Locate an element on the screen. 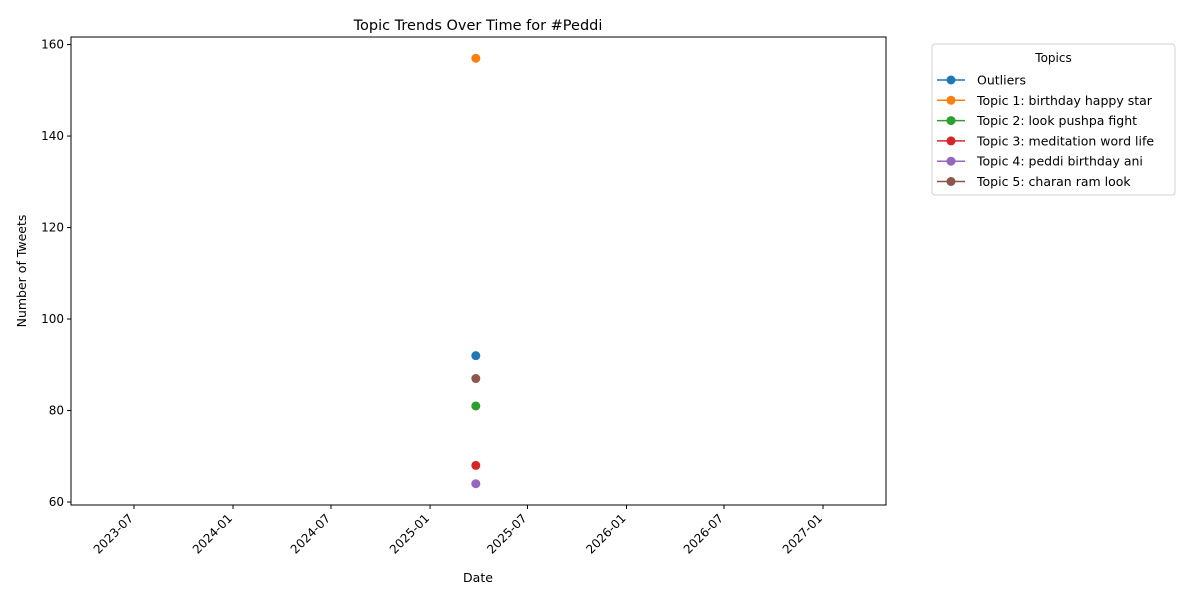  y-axis-ticks: 60 80 100 120 140 160 is located at coordinates (56, 273).